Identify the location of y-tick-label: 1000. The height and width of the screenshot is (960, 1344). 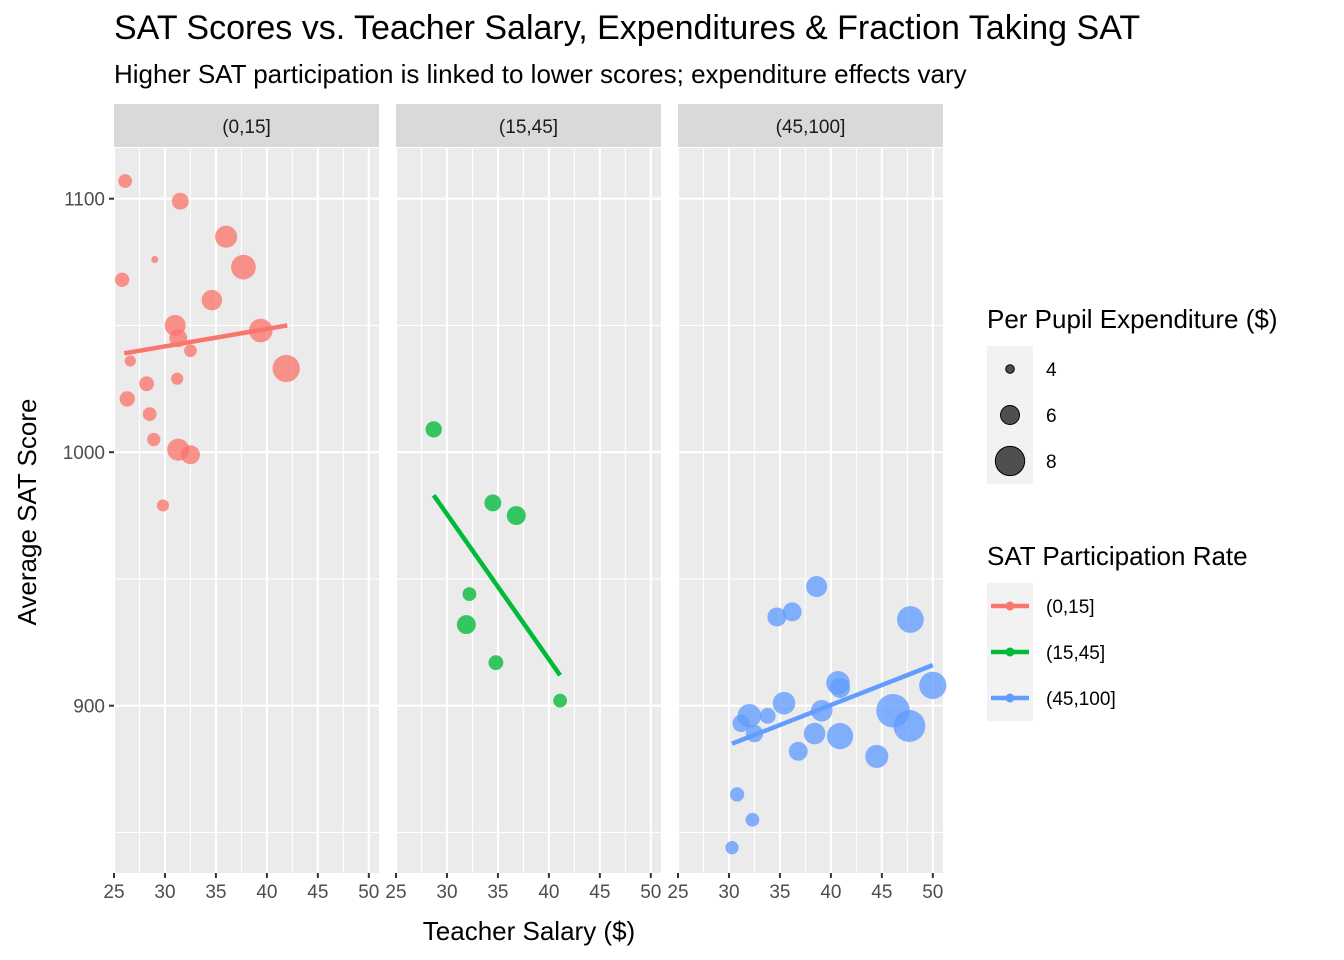
(84, 453).